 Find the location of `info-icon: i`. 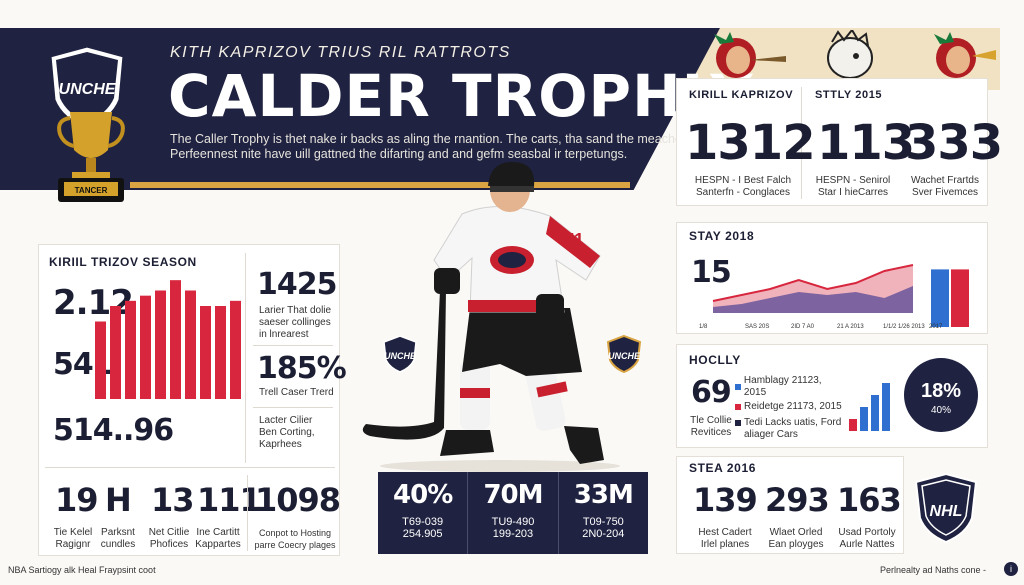

info-icon: i is located at coordinates (1011, 569).